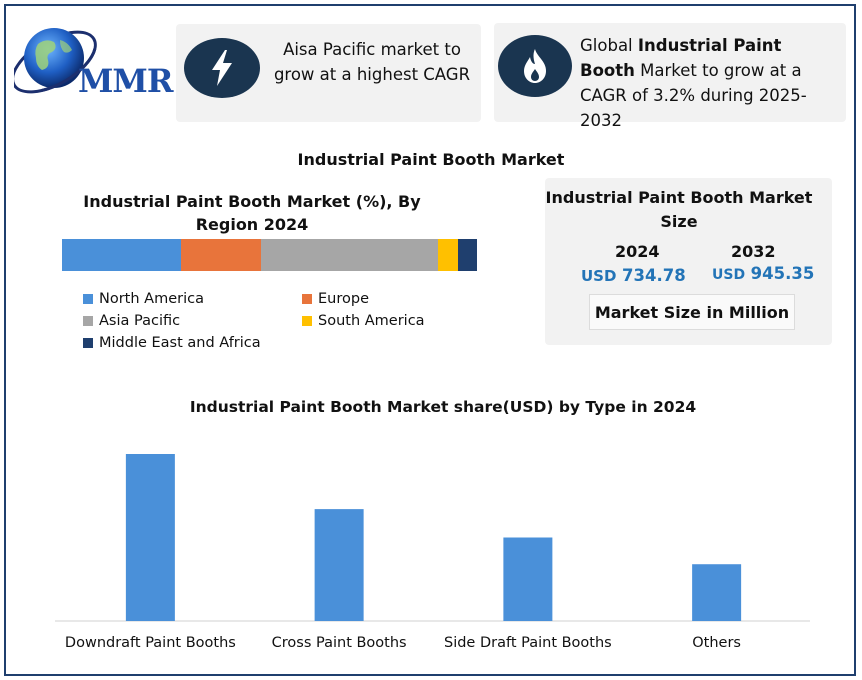 The height and width of the screenshot is (680, 862). I want to click on legend-item: Asia Pacific, so click(131, 321).